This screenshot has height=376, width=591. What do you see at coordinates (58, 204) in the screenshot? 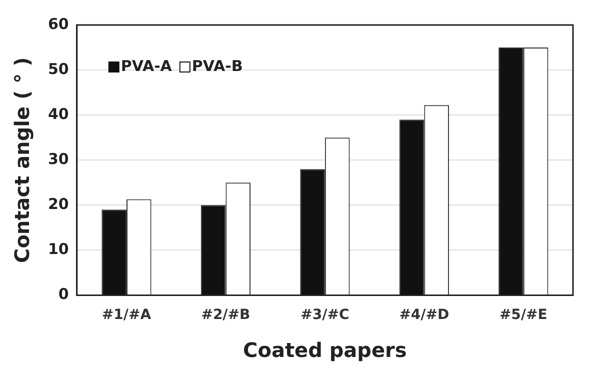
I see `y-tick-label: 20` at bounding box center [58, 204].